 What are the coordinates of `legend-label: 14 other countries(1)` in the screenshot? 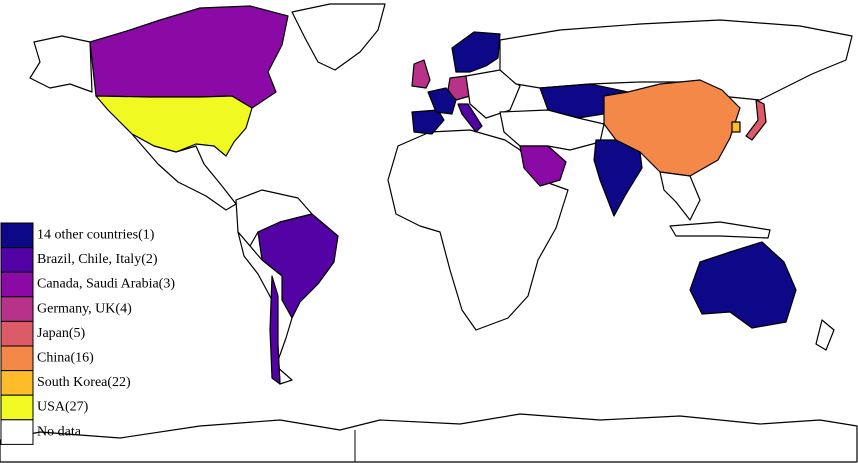 It's located at (96, 235).